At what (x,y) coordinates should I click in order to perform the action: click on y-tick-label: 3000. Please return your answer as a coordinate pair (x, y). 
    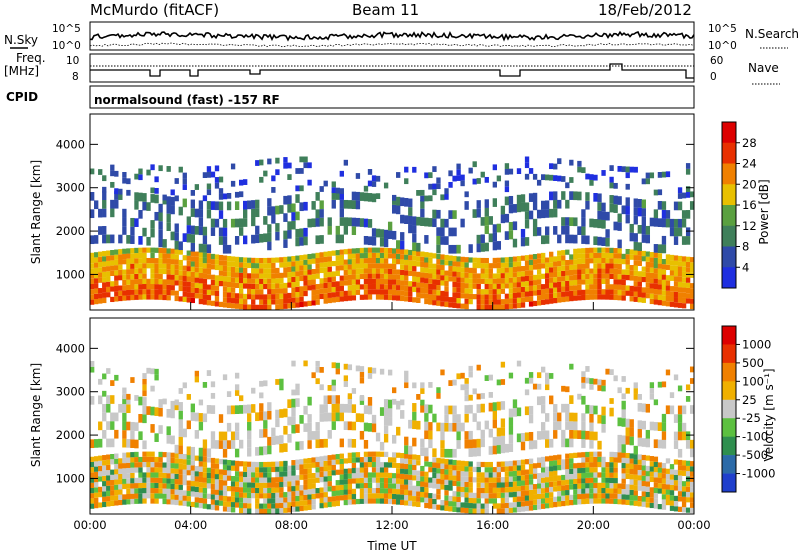
    Looking at the image, I should click on (70, 188).